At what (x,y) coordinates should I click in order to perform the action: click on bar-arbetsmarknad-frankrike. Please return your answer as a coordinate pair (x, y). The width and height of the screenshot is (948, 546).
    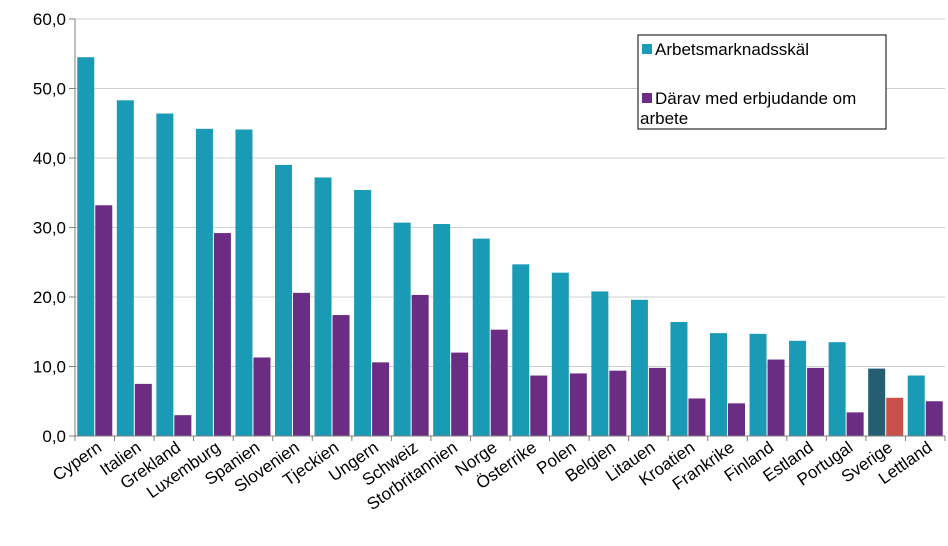
    Looking at the image, I should click on (718, 384).